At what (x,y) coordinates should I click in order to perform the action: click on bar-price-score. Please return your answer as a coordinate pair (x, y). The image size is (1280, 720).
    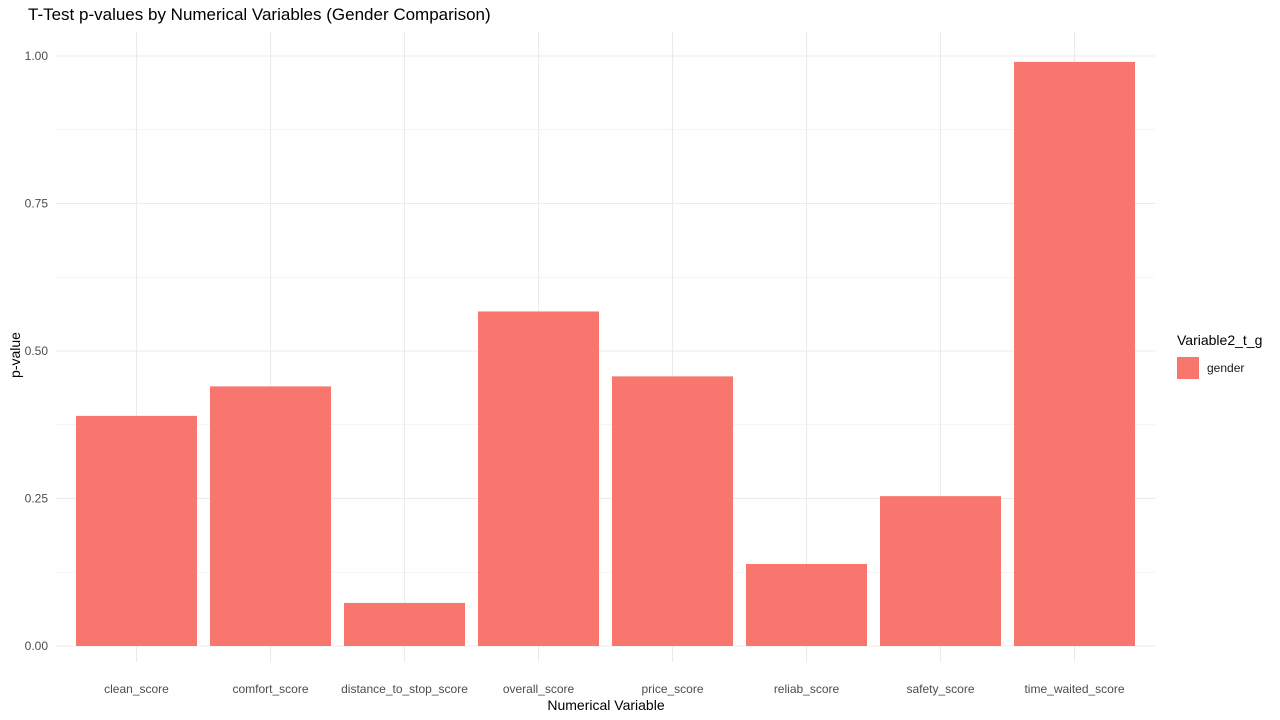
    Looking at the image, I should click on (672, 511).